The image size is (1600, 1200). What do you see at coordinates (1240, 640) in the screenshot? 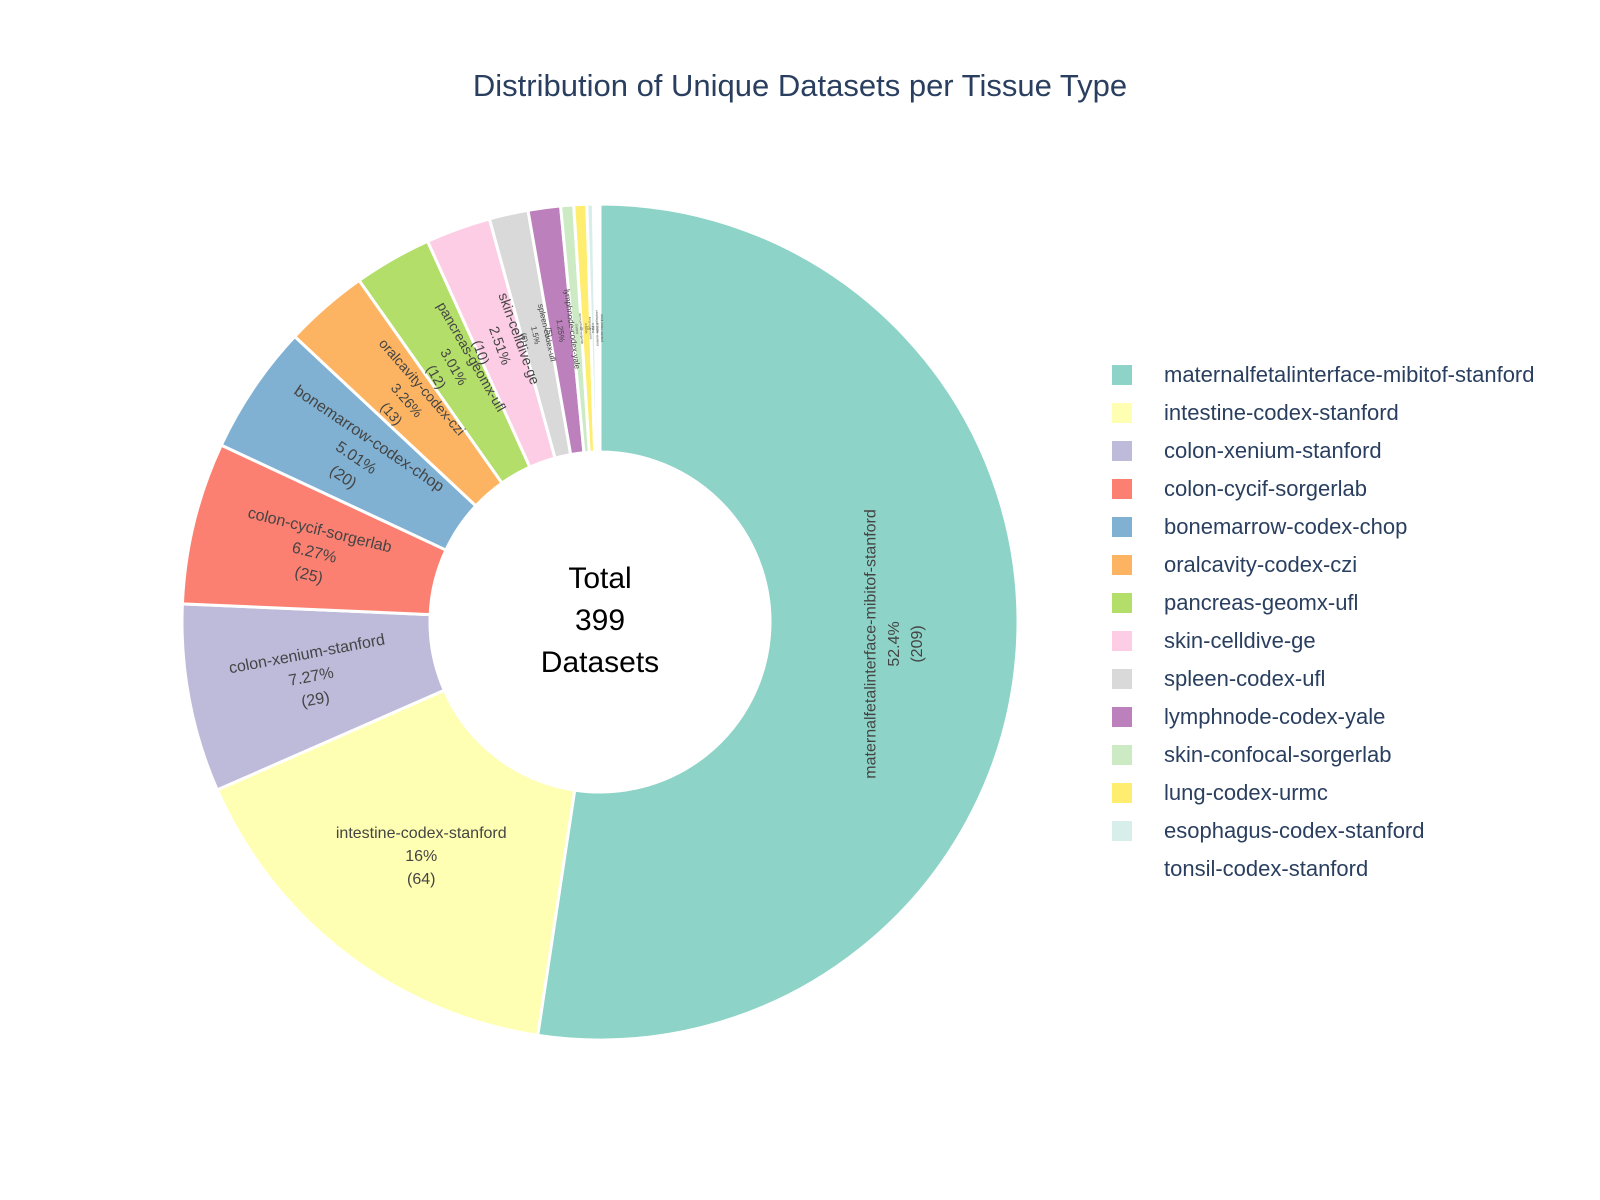
I see `legend-label: skin-celldive-ge` at bounding box center [1240, 640].